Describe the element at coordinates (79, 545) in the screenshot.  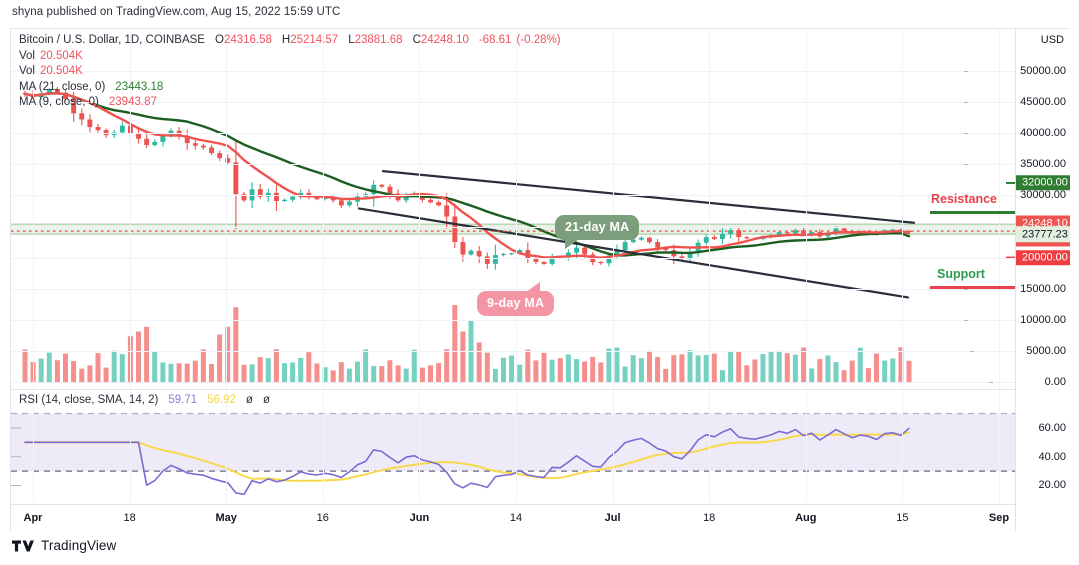
I see `footer-brand-text: TradingView` at that location.